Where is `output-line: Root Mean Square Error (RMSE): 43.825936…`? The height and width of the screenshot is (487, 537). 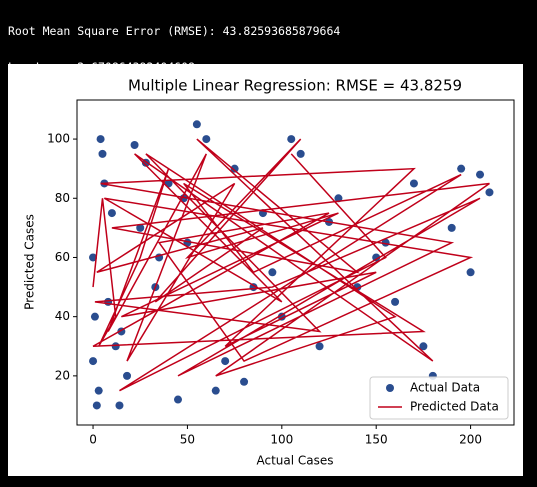 output-line: Root Mean Square Error (RMSE): 43.825936… is located at coordinates (174, 31).